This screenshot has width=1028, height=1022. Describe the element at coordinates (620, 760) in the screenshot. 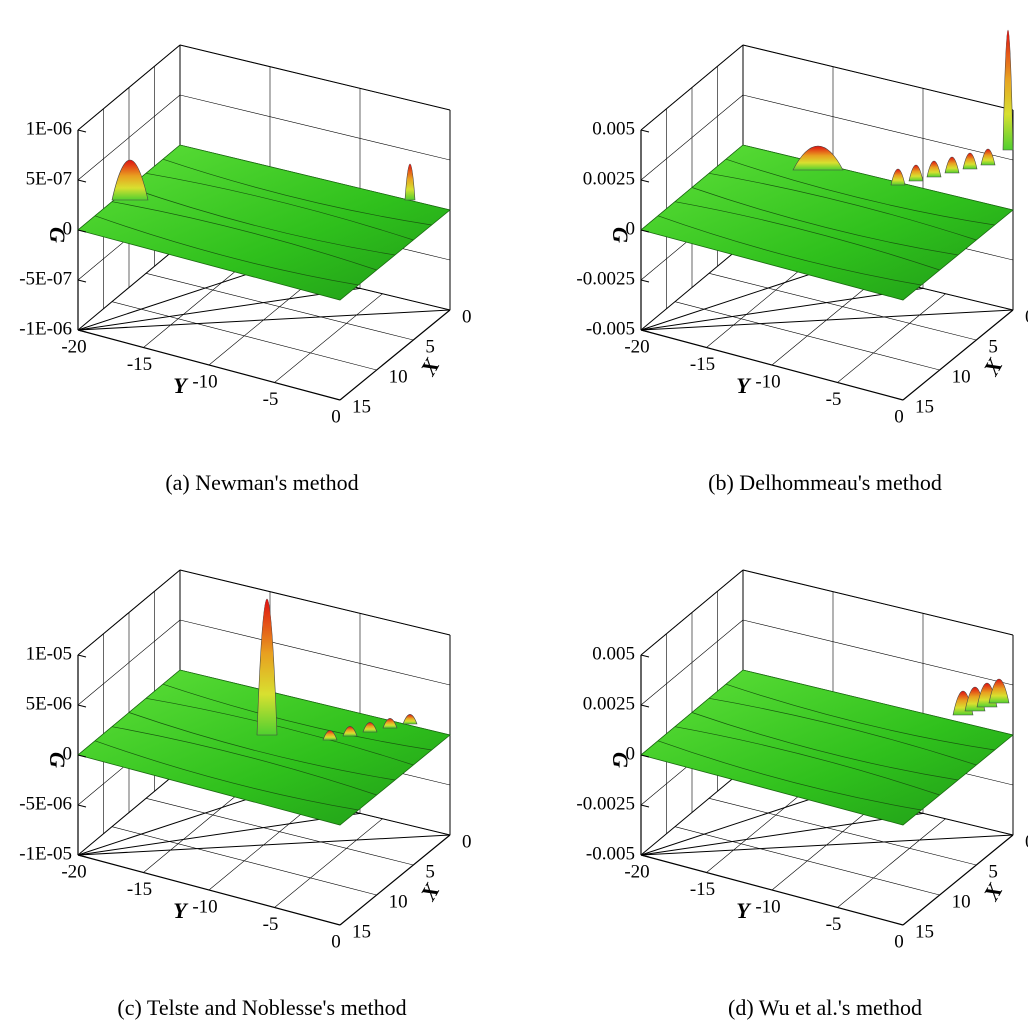

I see `z-axis-title: G` at that location.